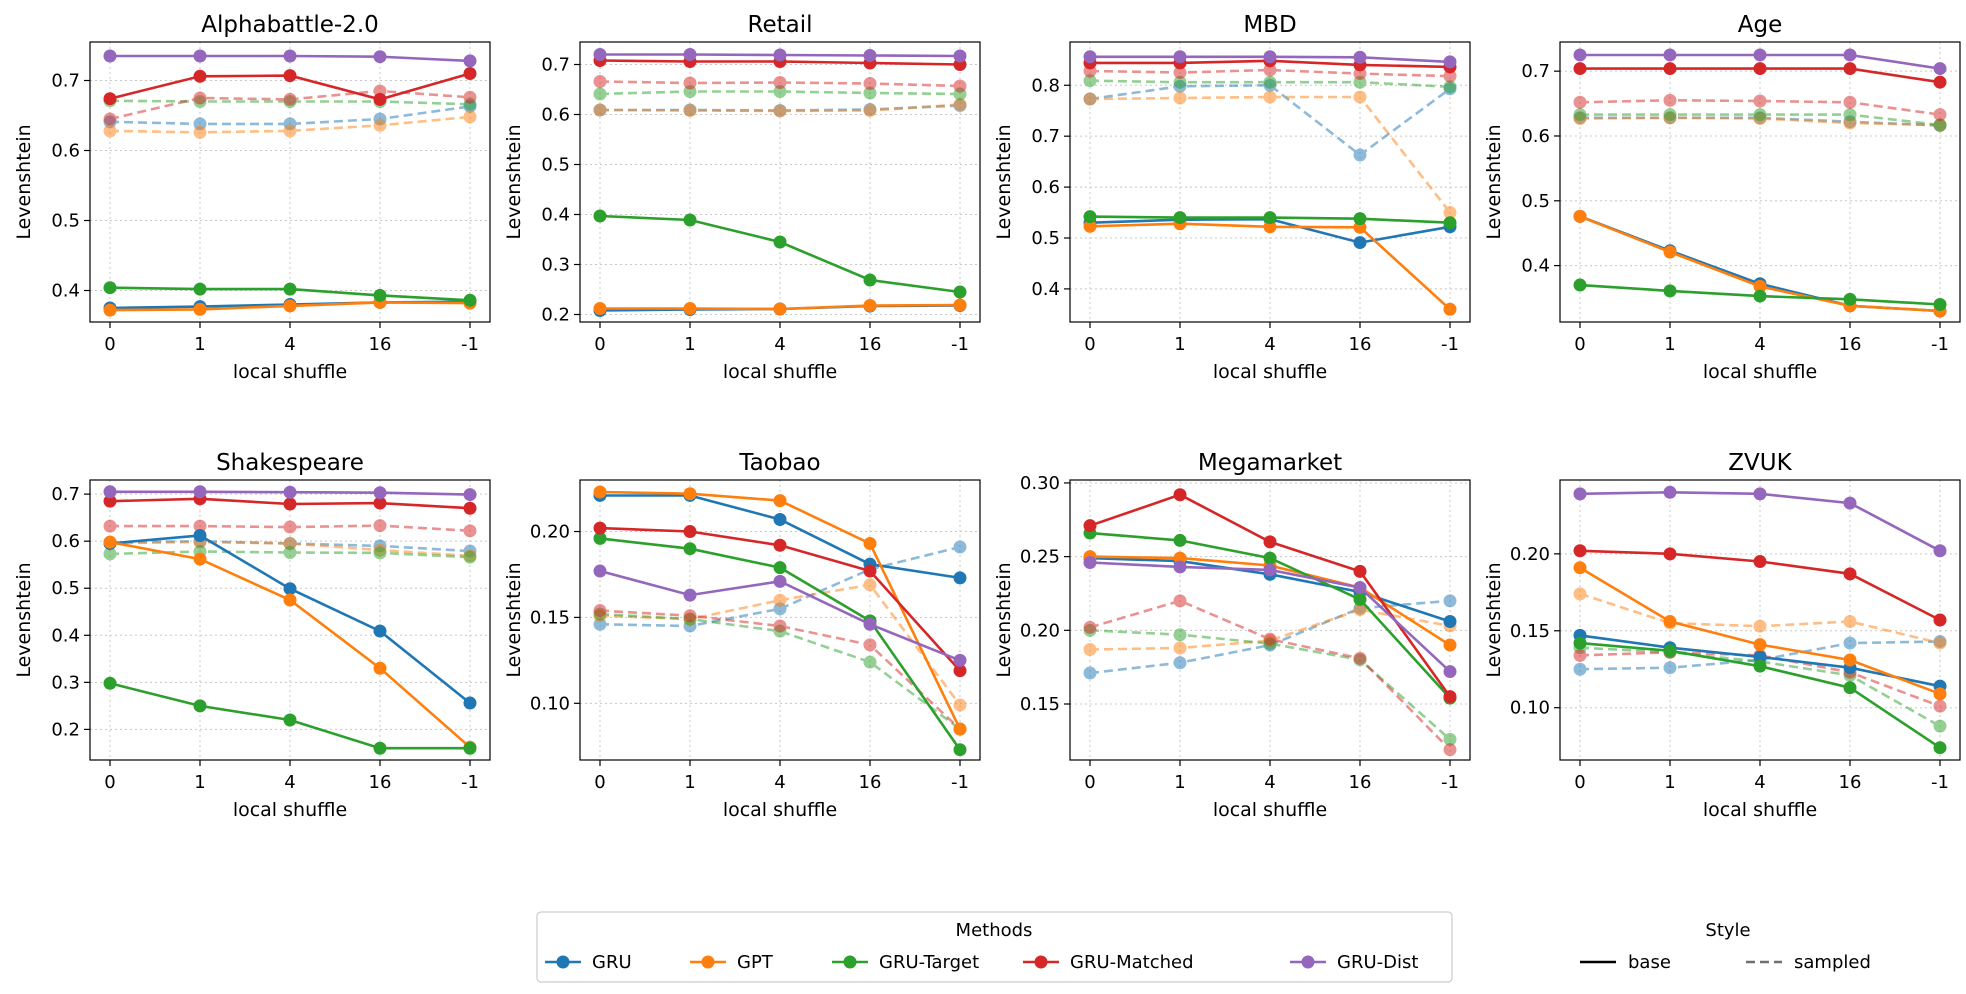 The image size is (1966, 994). What do you see at coordinates (780, 25) in the screenshot?
I see `panel-title: Retail` at bounding box center [780, 25].